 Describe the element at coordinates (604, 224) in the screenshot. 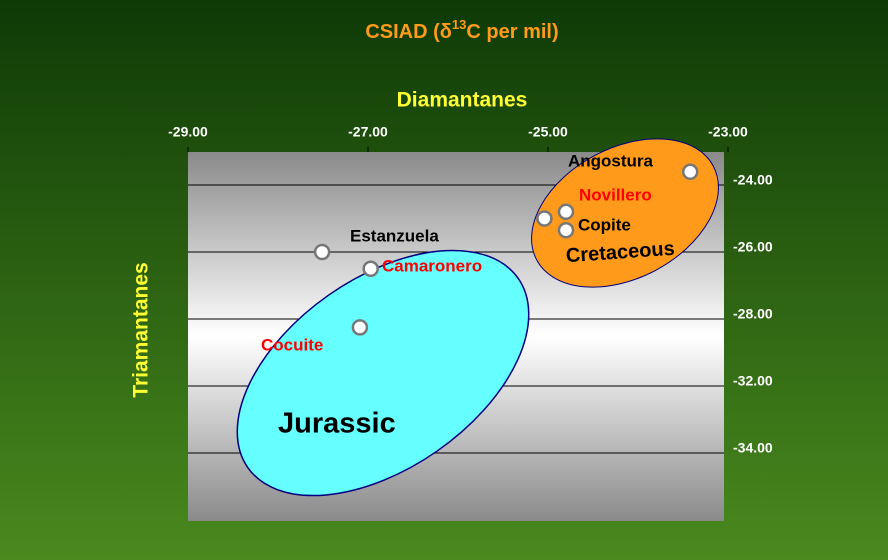

I see `point-label: Copite` at that location.